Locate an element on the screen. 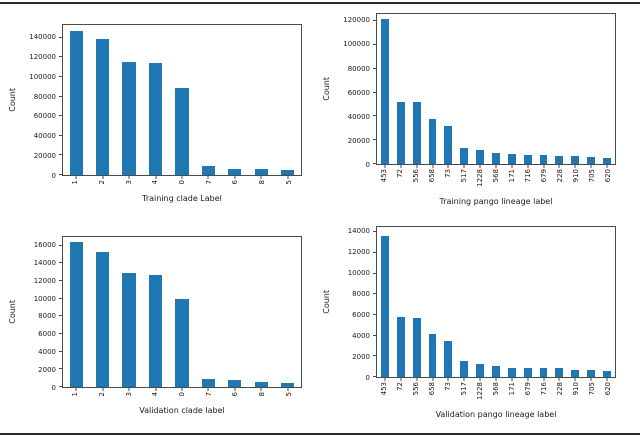  x-axis-label: Validation clade label is located at coordinates (182, 411).